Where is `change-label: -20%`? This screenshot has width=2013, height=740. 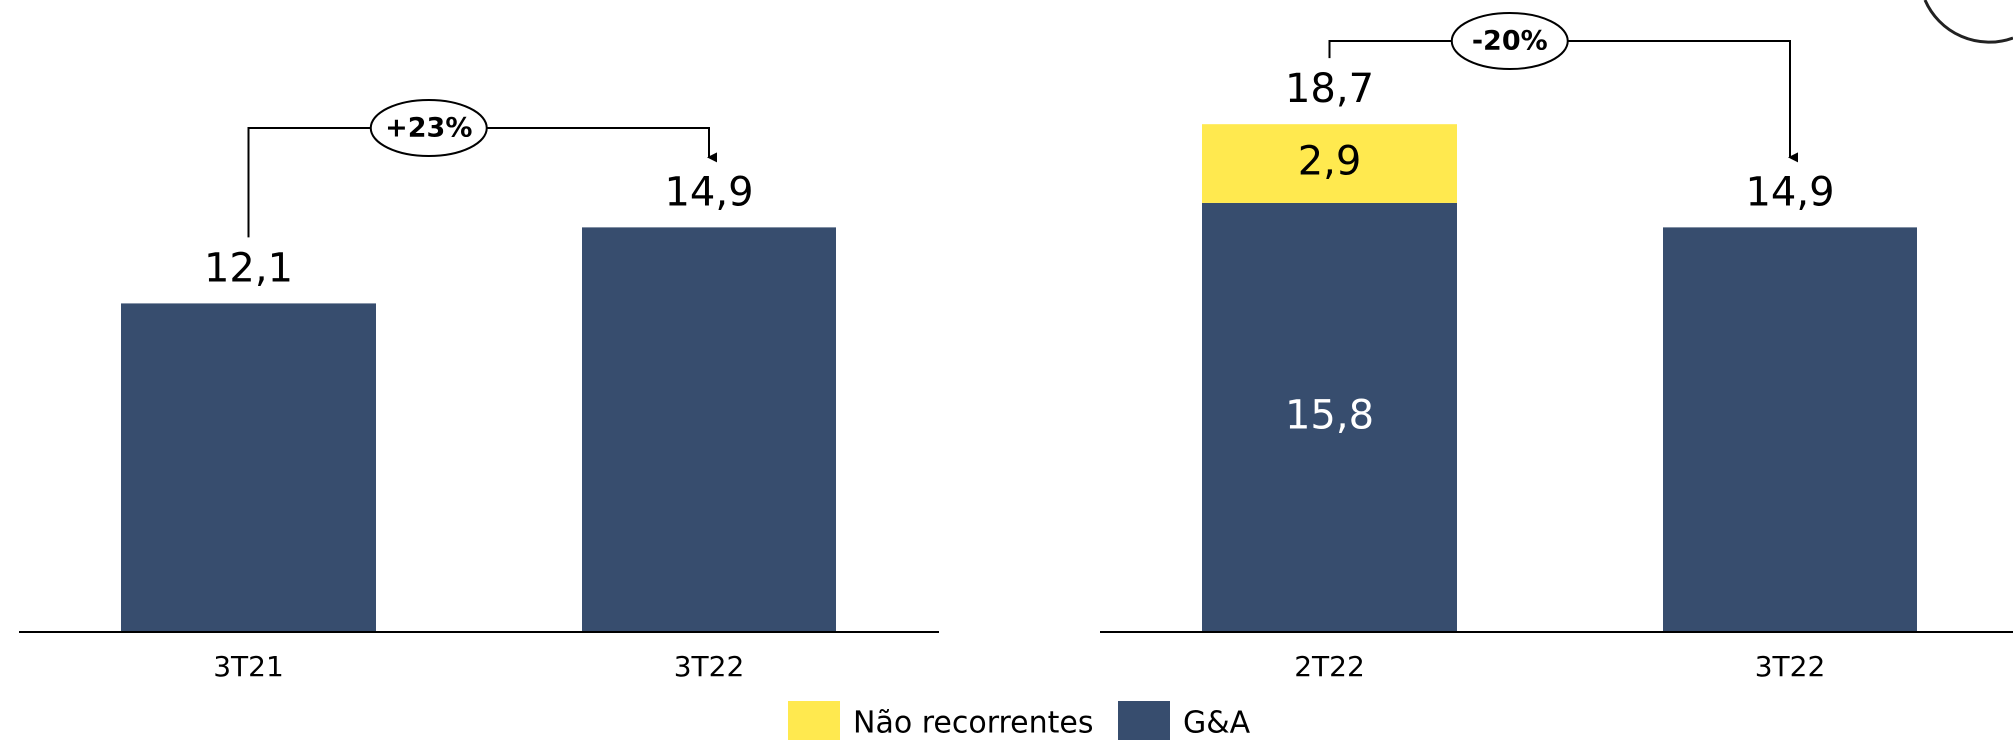 change-label: -20% is located at coordinates (1510, 41).